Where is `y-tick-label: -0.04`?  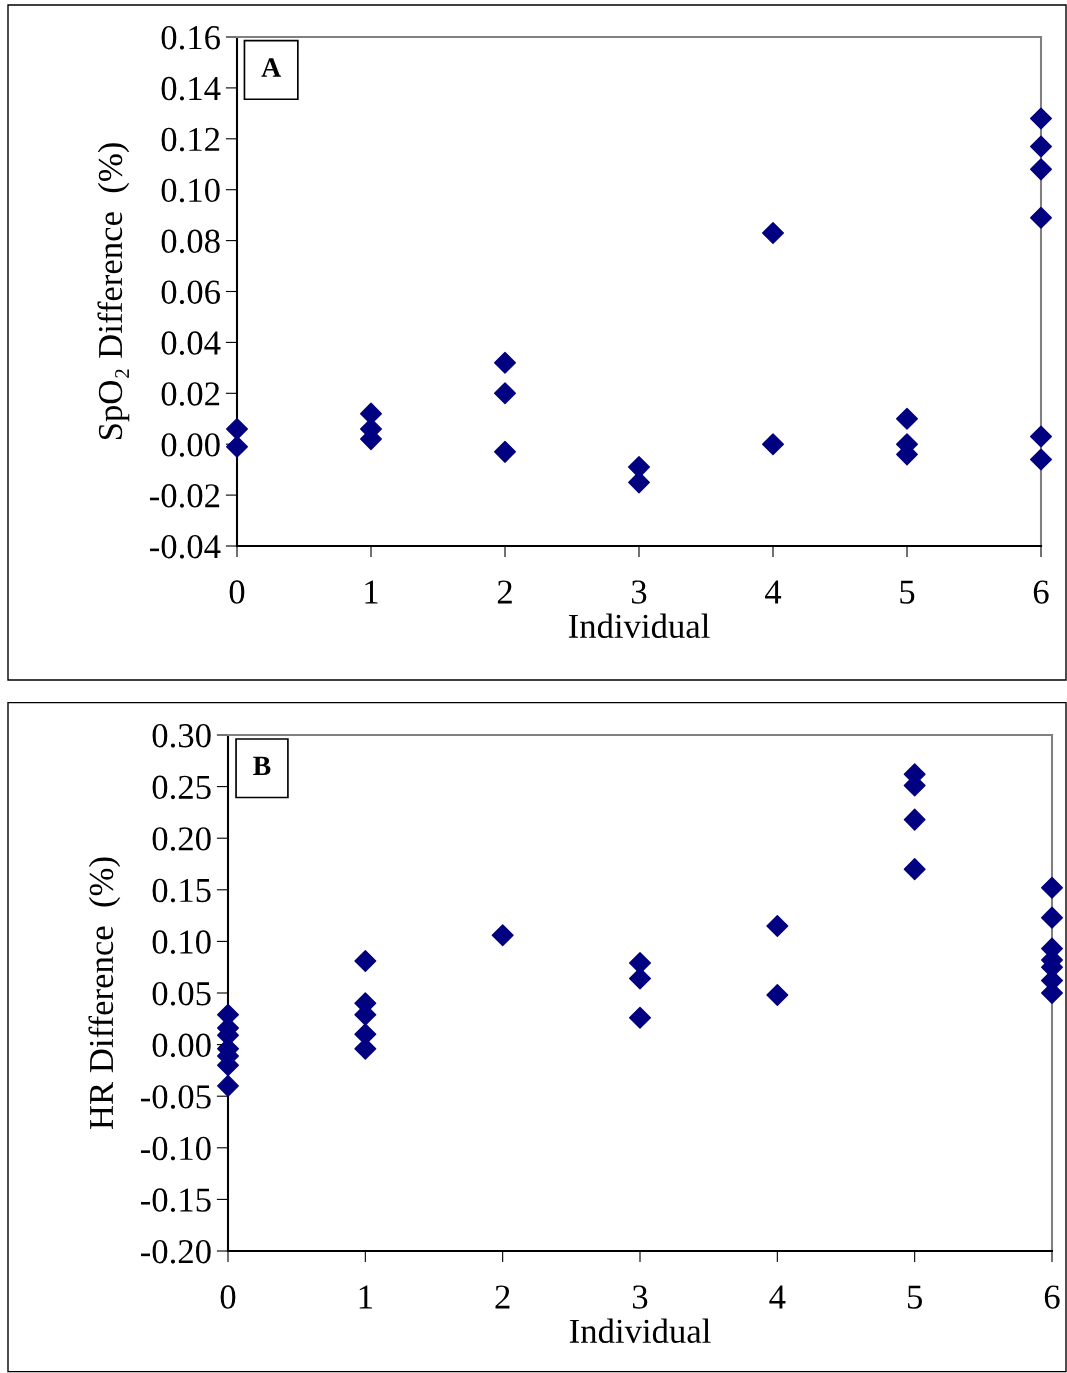 y-tick-label: -0.04 is located at coordinates (185, 546).